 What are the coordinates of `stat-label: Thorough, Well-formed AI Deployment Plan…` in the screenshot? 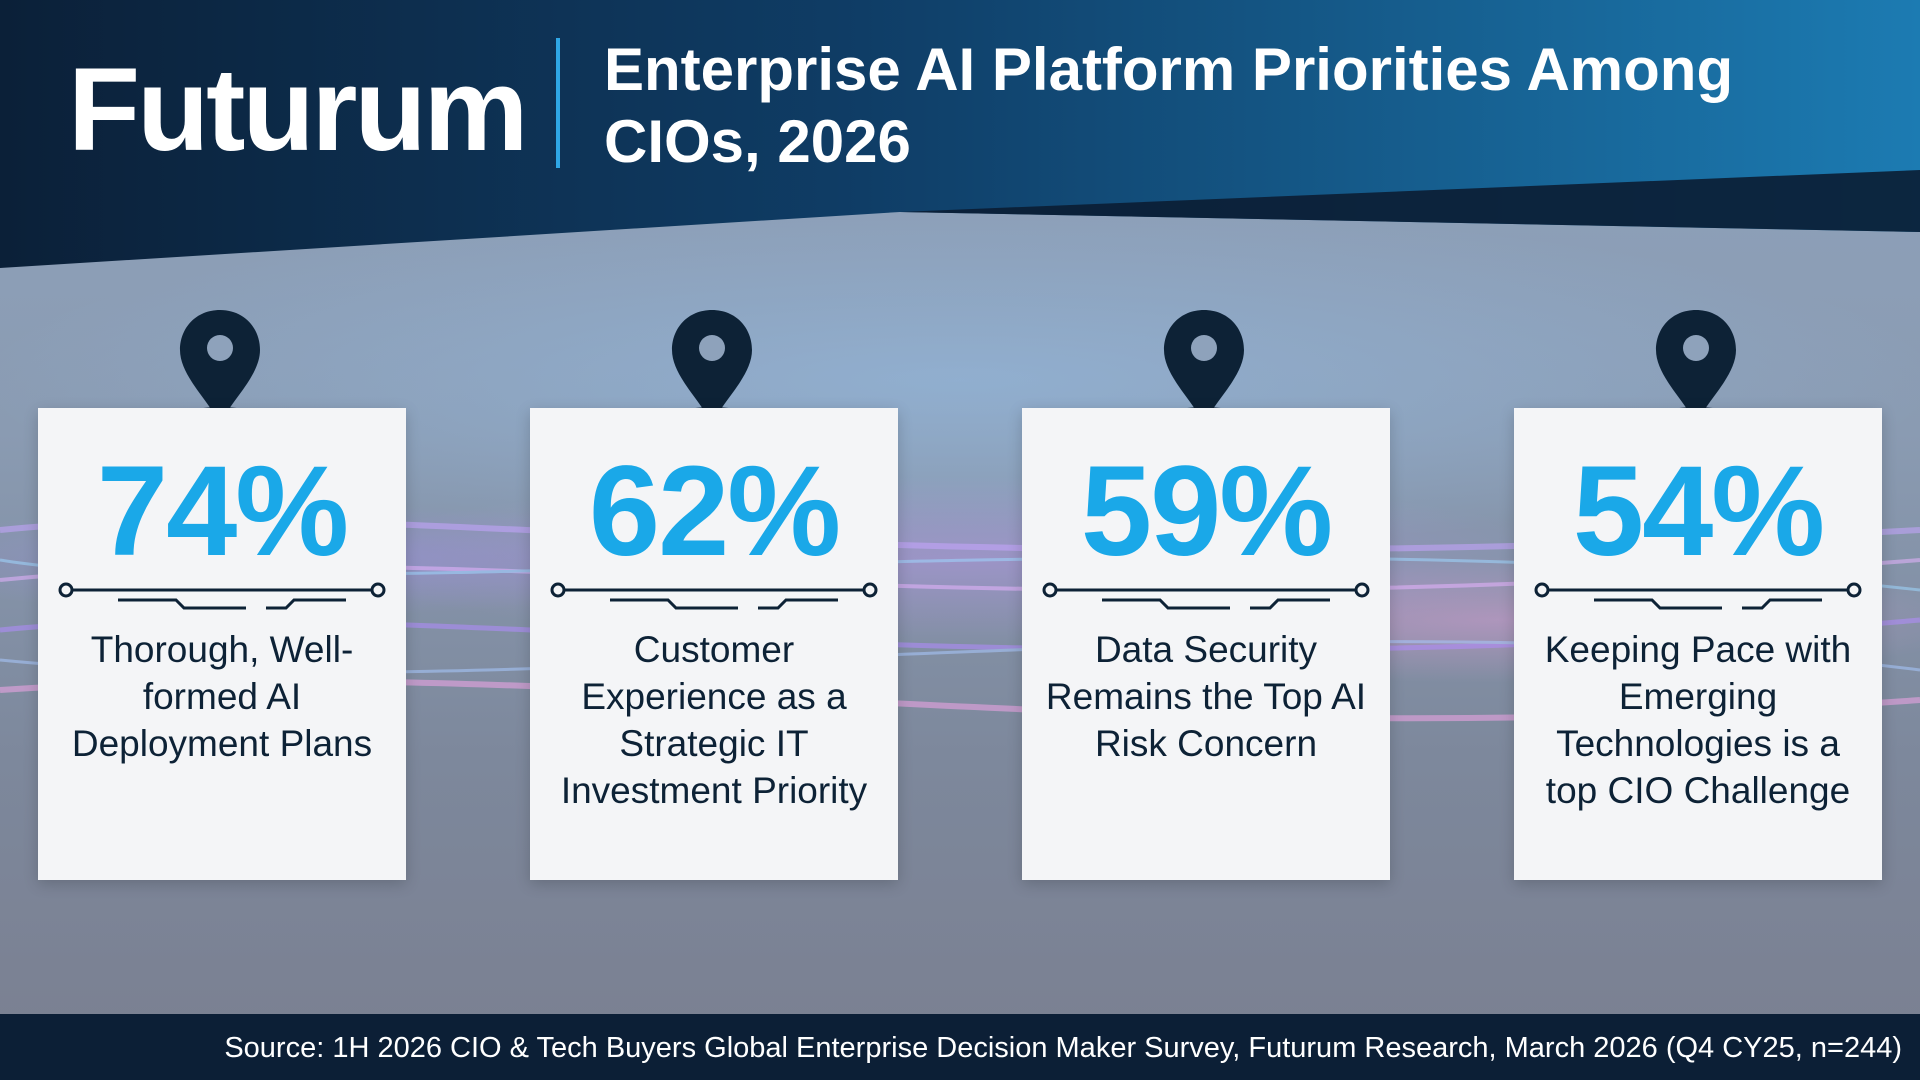 It's located at (222, 696).